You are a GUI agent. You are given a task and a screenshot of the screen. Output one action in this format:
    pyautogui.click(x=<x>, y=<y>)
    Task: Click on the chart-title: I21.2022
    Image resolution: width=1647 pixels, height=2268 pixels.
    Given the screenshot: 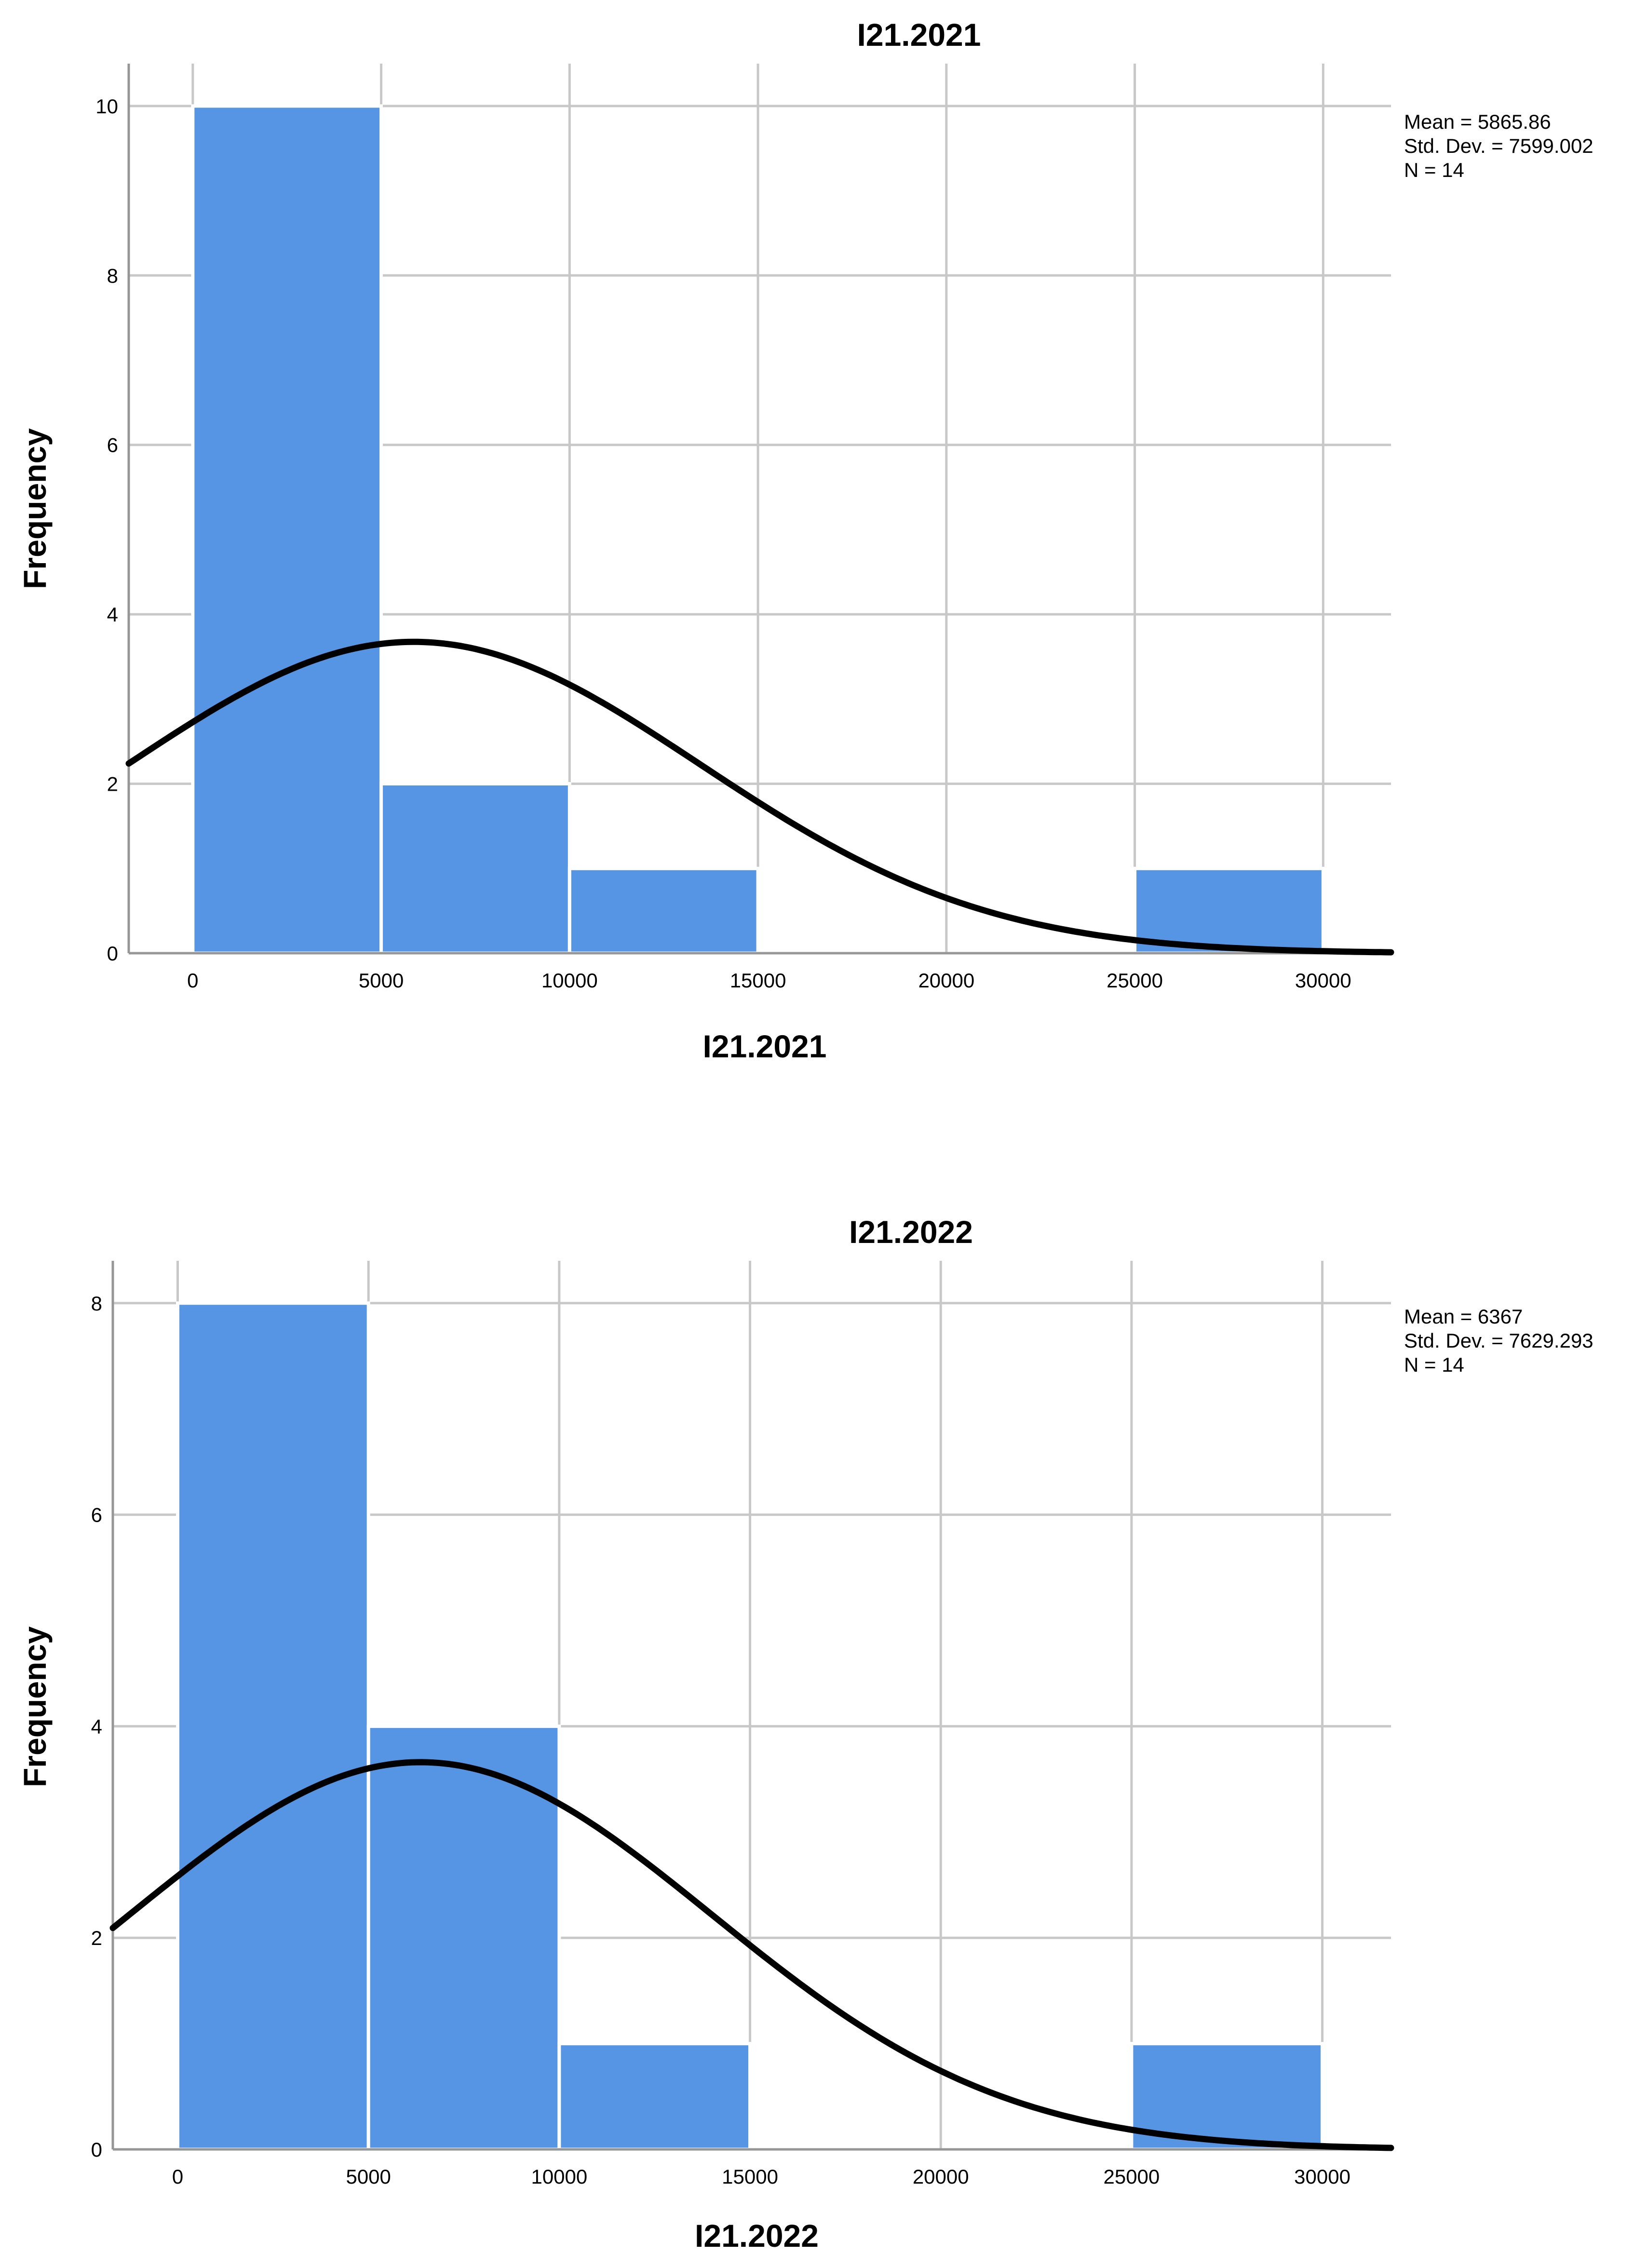 What is the action you would take?
    pyautogui.click(x=911, y=1232)
    